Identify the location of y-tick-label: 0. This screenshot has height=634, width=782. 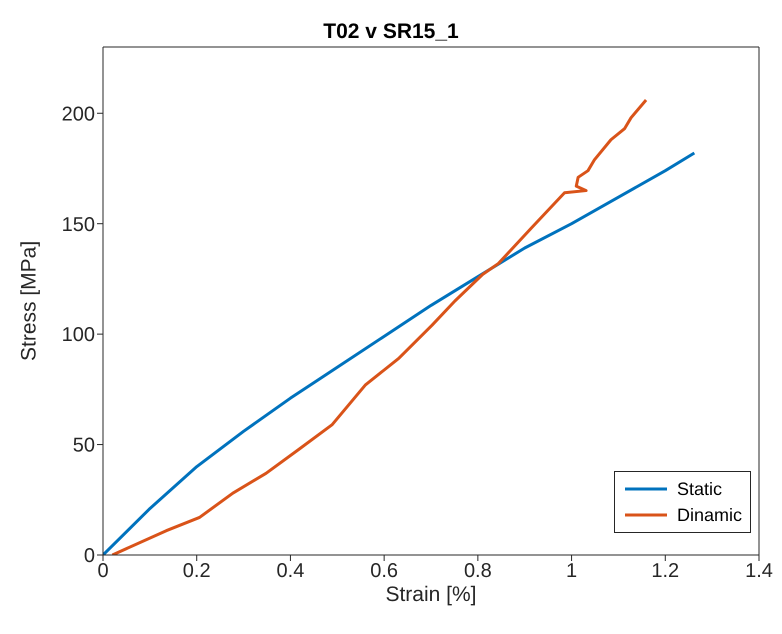
(89, 556).